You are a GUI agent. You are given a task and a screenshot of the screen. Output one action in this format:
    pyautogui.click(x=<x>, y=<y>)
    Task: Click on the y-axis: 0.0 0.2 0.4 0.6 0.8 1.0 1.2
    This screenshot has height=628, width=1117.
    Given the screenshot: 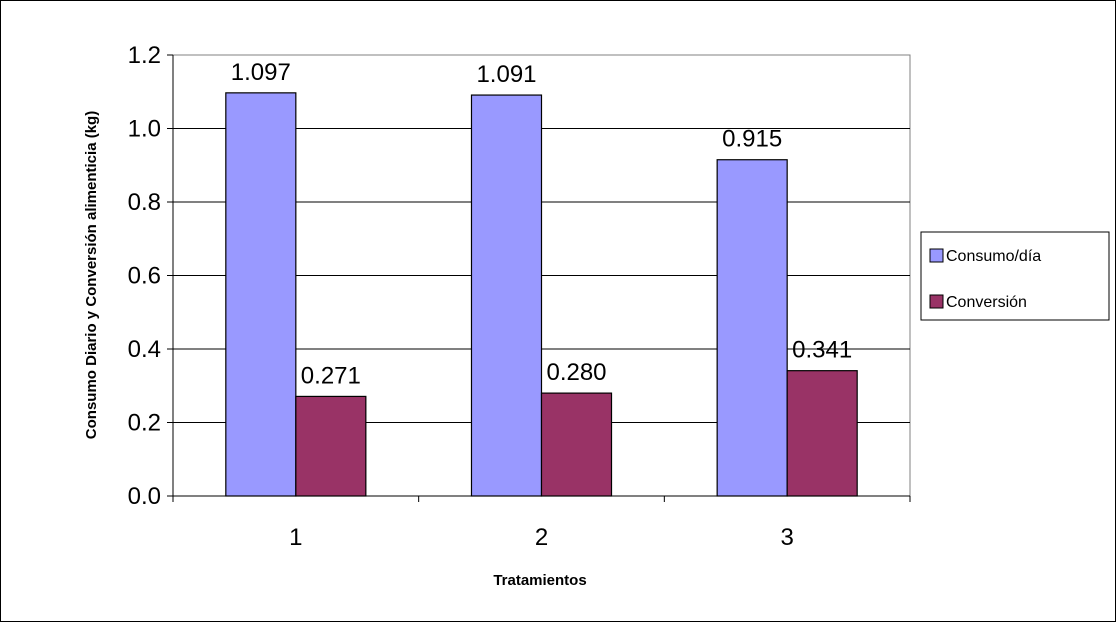 What is the action you would take?
    pyautogui.click(x=151, y=276)
    